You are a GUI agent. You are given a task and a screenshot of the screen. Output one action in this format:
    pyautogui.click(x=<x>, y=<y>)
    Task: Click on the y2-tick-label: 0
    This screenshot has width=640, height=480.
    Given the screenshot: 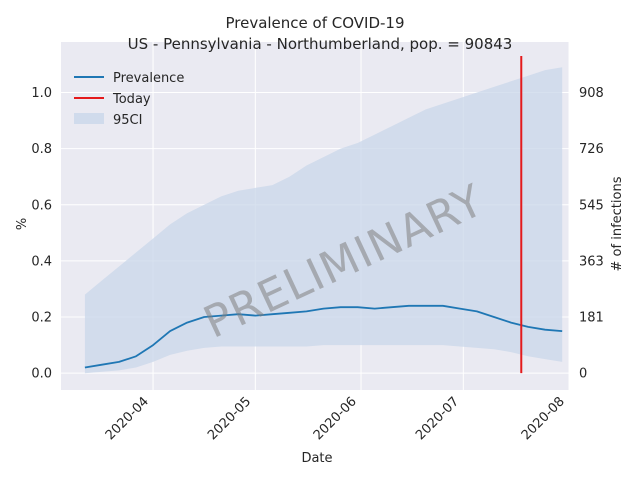 What is the action you would take?
    pyautogui.click(x=583, y=374)
    